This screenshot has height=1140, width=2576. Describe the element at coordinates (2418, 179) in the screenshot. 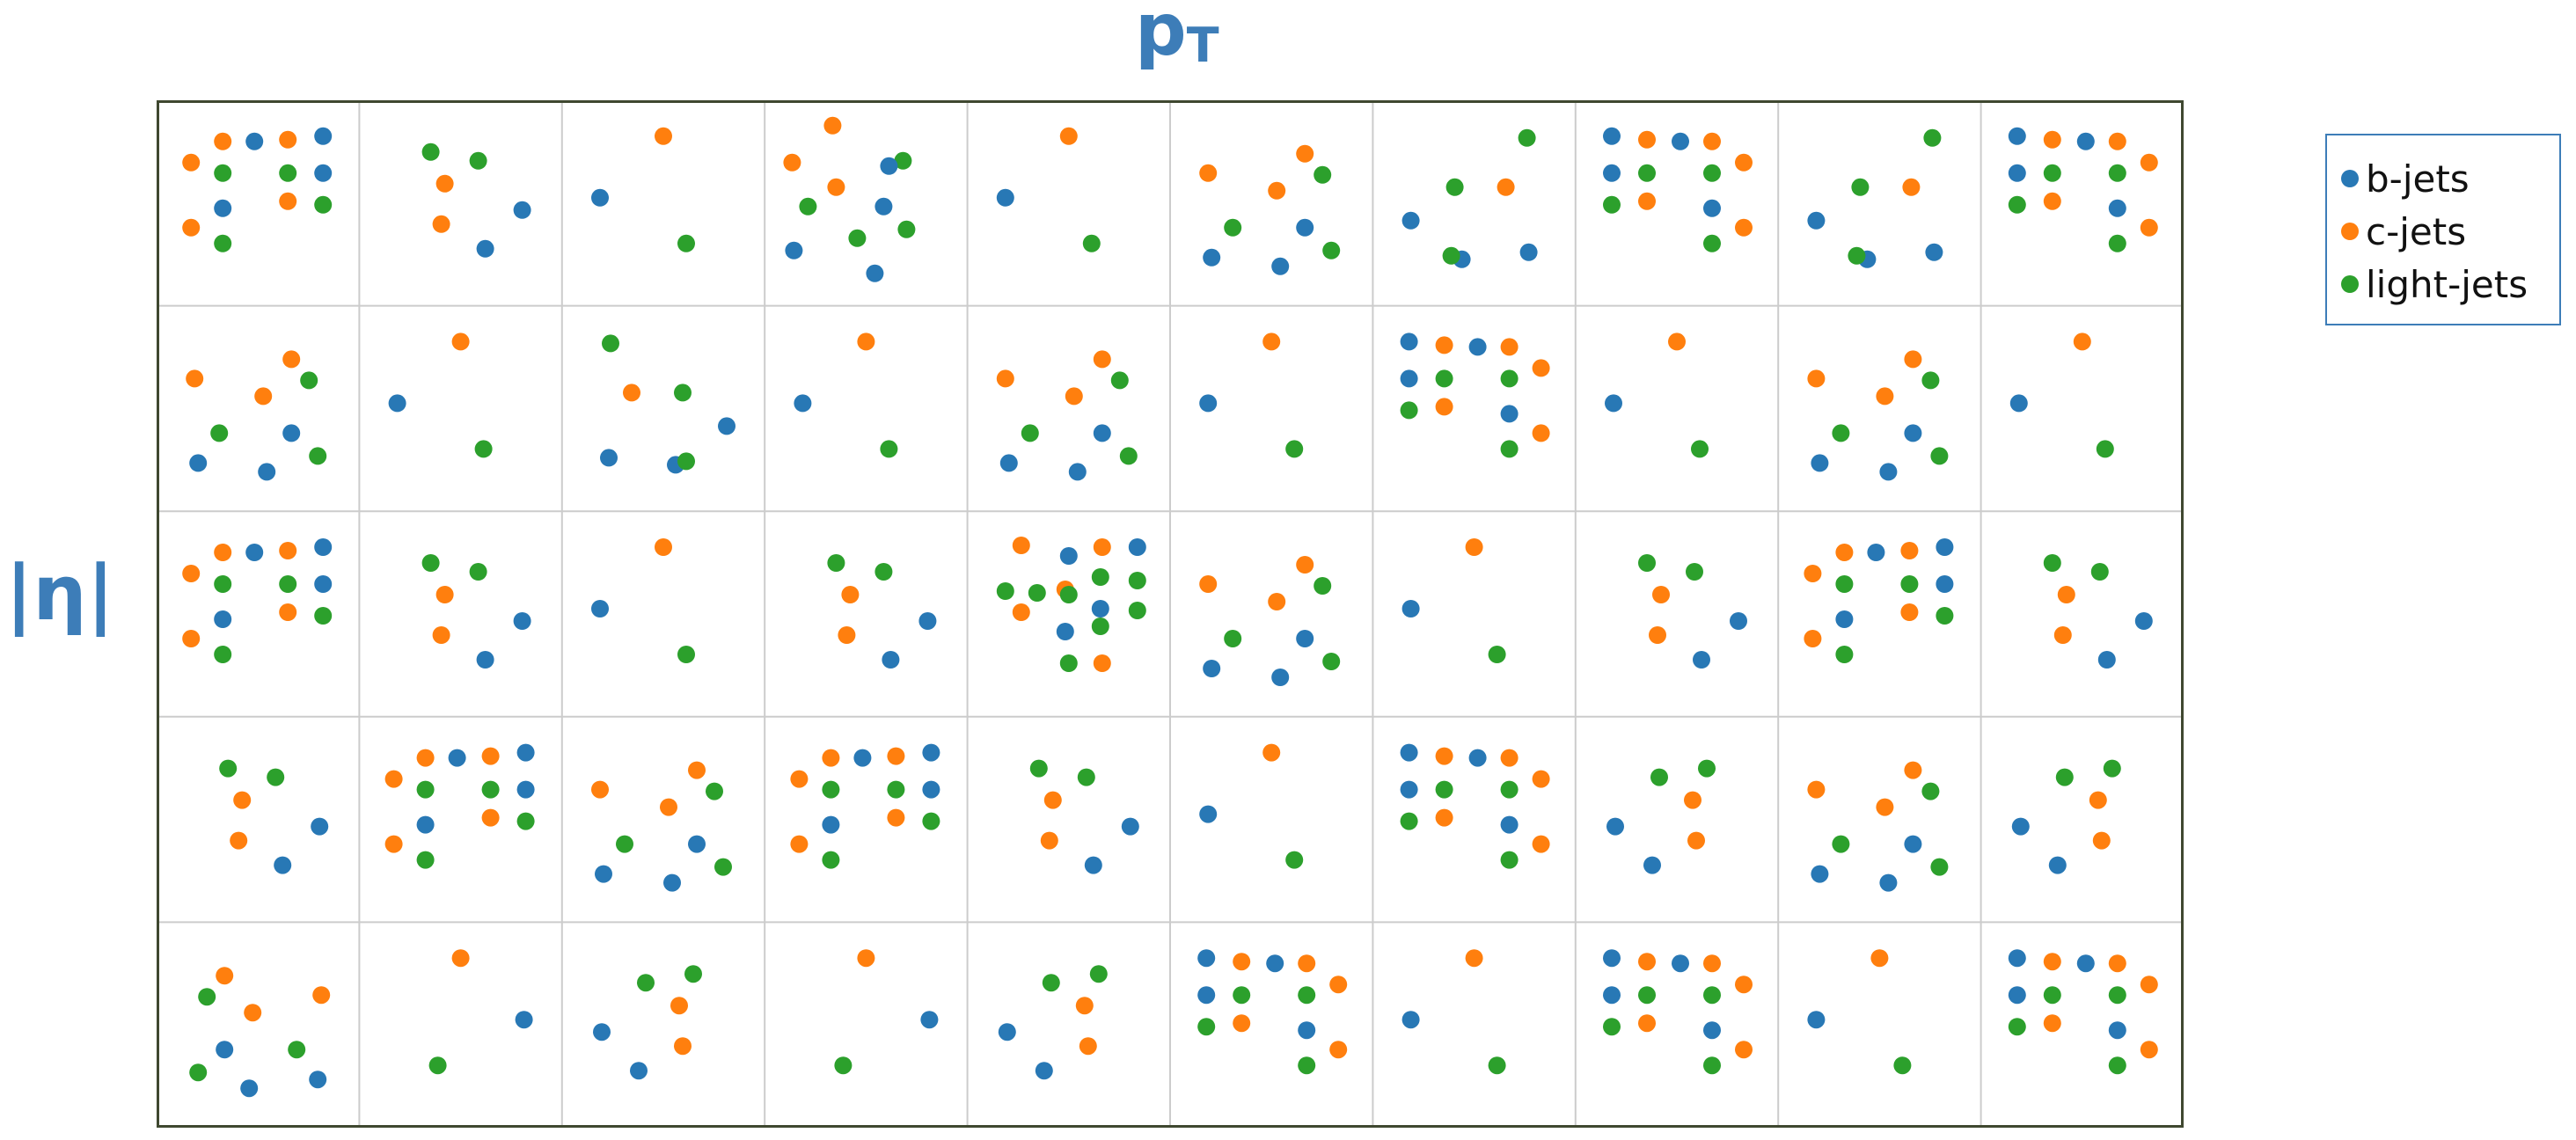

I see `legend-label-b-jets: b-jets` at that location.